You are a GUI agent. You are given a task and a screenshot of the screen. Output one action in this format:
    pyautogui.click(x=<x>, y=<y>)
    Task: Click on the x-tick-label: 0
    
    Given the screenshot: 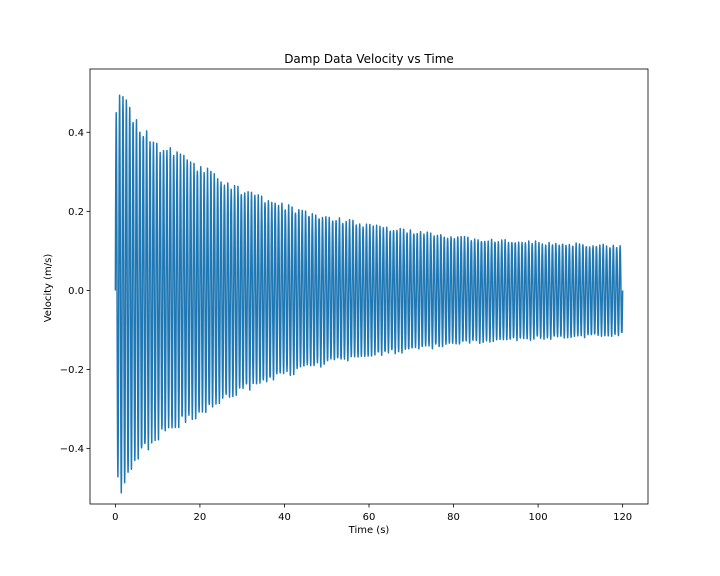 What is the action you would take?
    pyautogui.click(x=115, y=517)
    